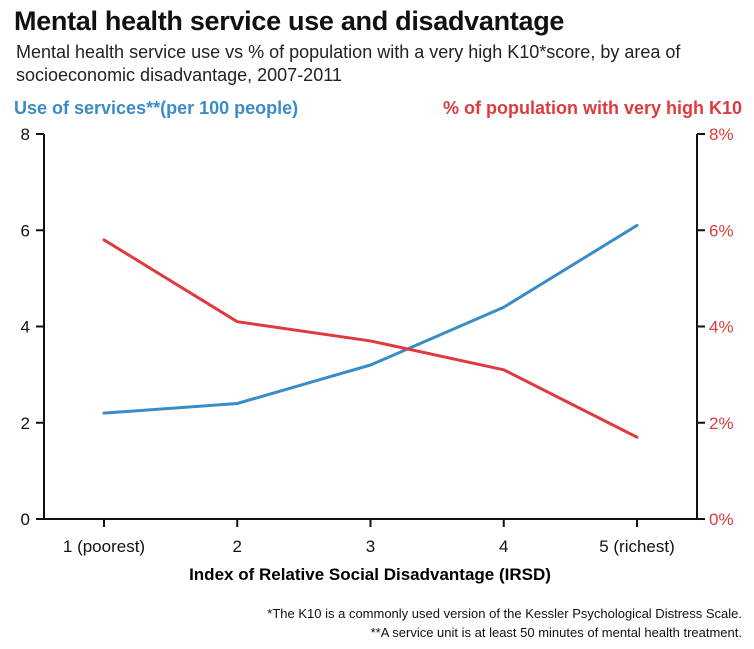  Describe the element at coordinates (25, 423) in the screenshot. I see `left-tick-label: 2` at that location.